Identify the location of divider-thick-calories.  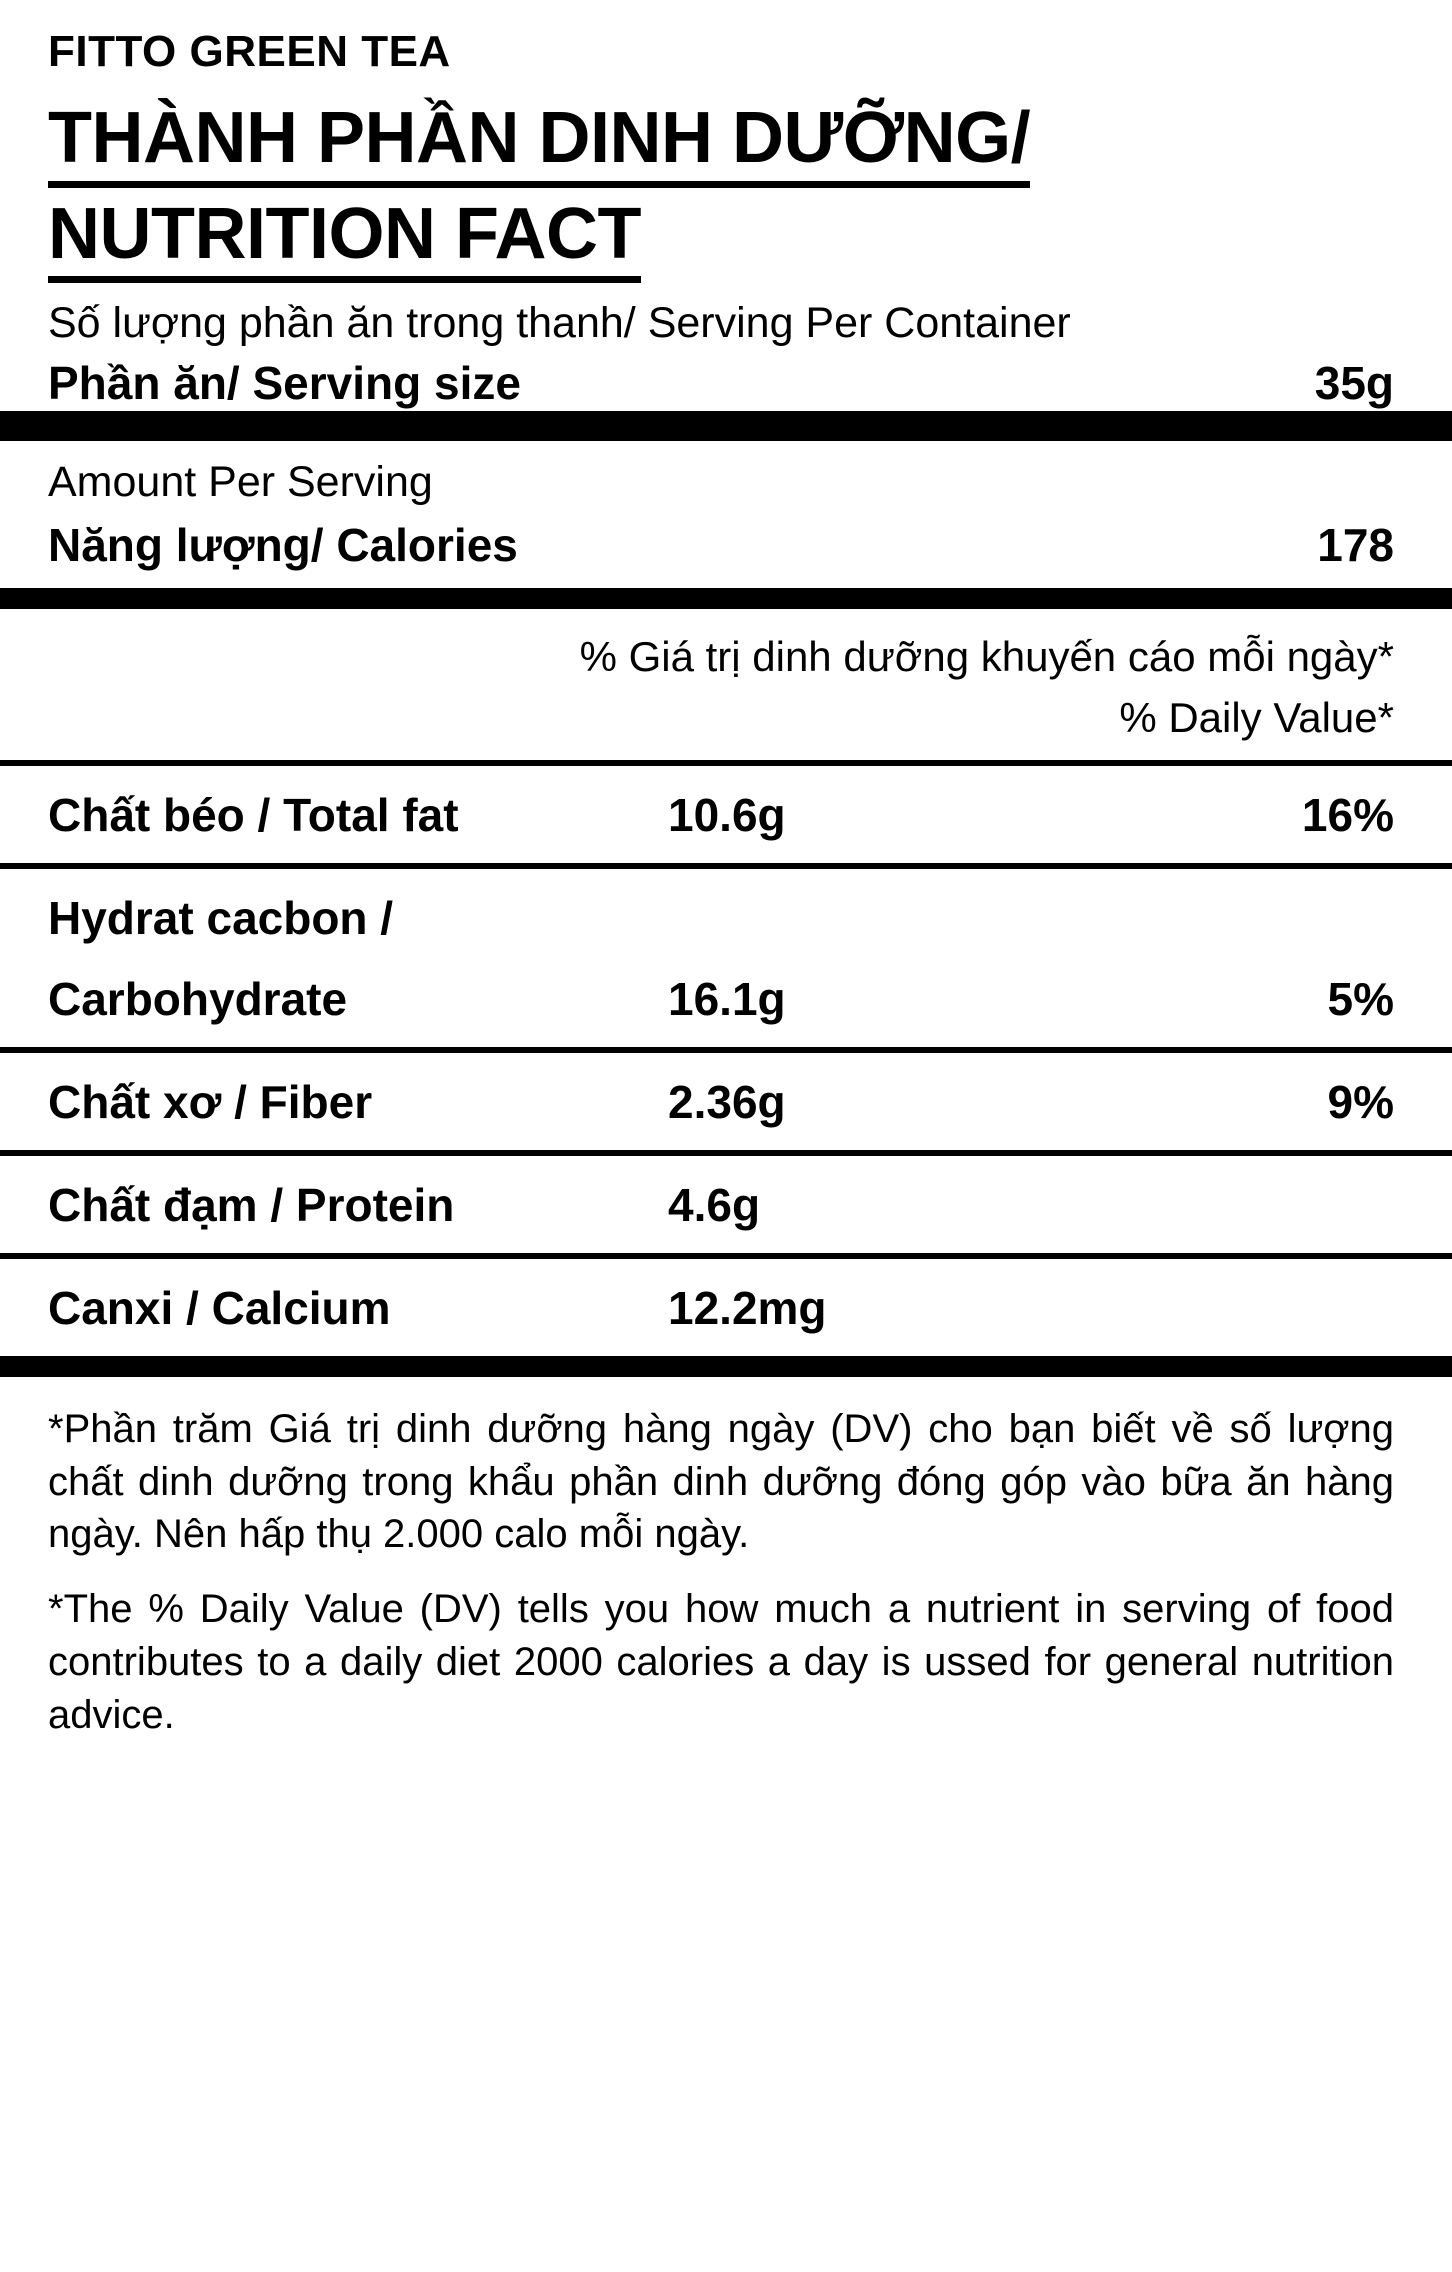
(726, 598).